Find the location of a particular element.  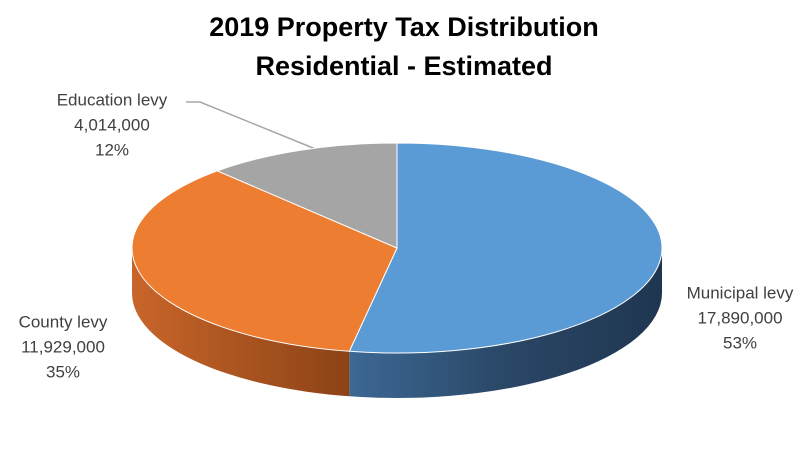

value-label: 11,929,000 is located at coordinates (63, 346).